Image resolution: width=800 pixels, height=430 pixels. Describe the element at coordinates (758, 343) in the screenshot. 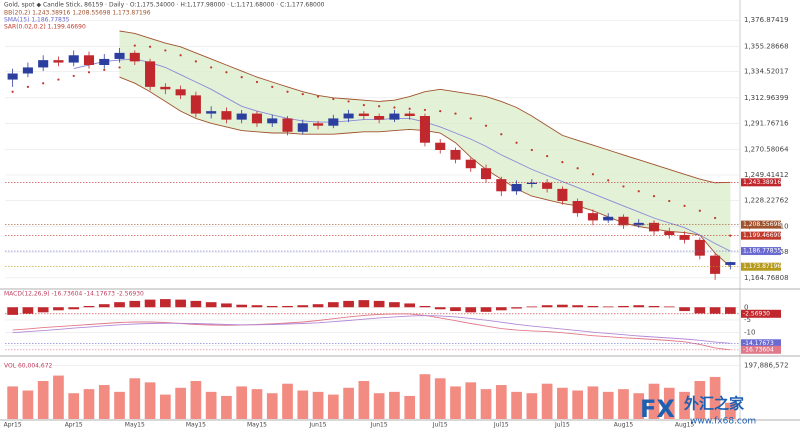

I see `marker-label: -14.17673` at that location.